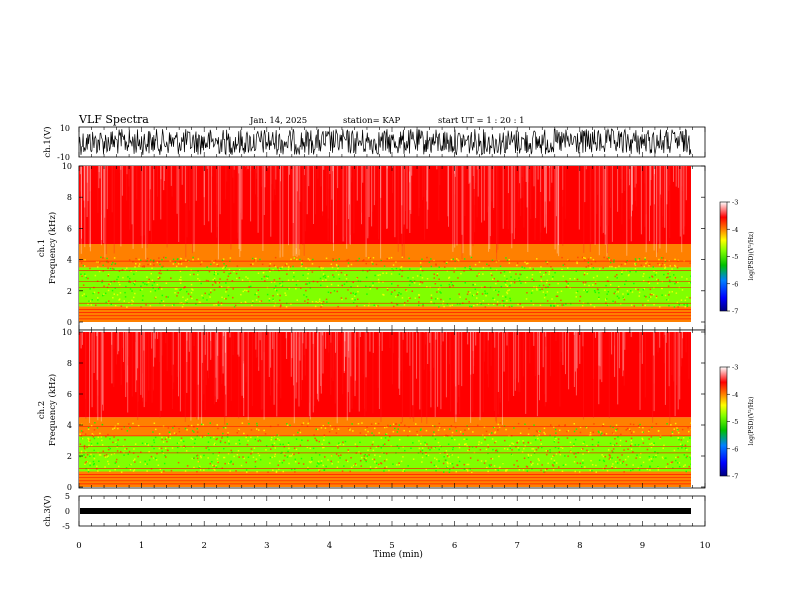 The image size is (792, 612). I want to click on ch1-freq-tick-5: 10, so click(67, 166).